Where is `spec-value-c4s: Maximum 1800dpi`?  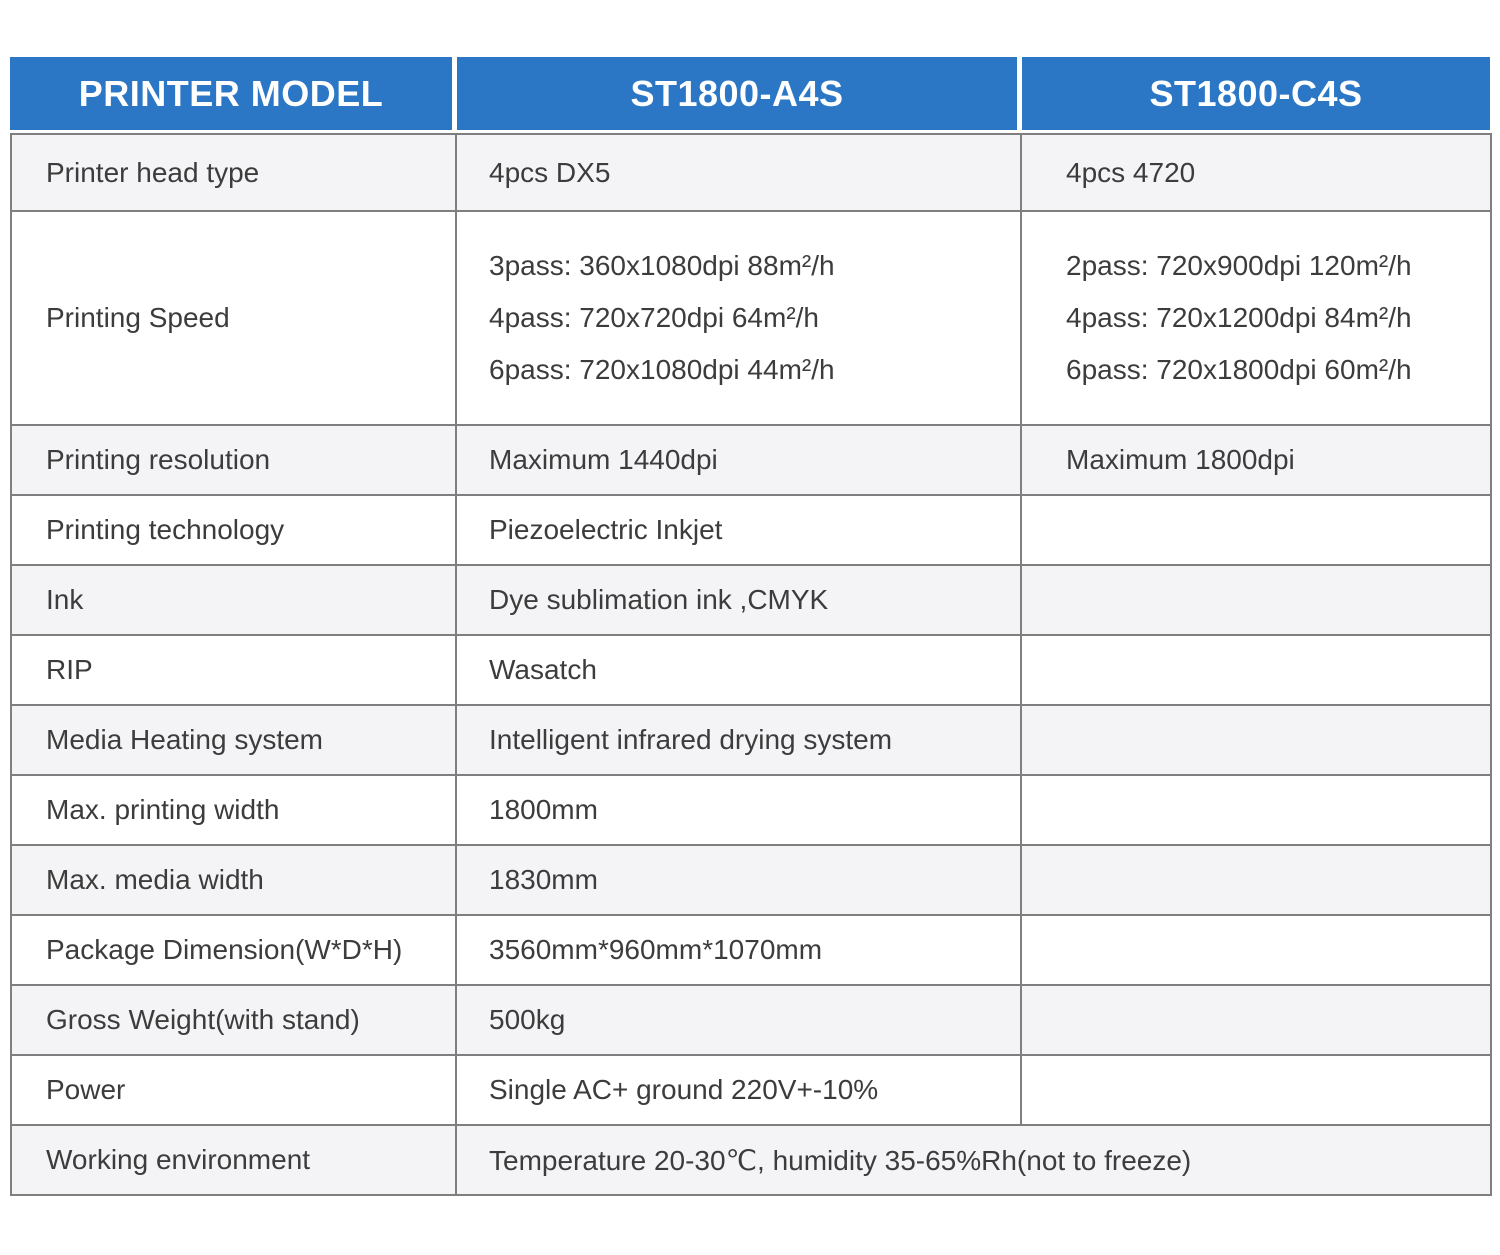
spec-value-c4s: Maximum 1800dpi is located at coordinates (1256, 460).